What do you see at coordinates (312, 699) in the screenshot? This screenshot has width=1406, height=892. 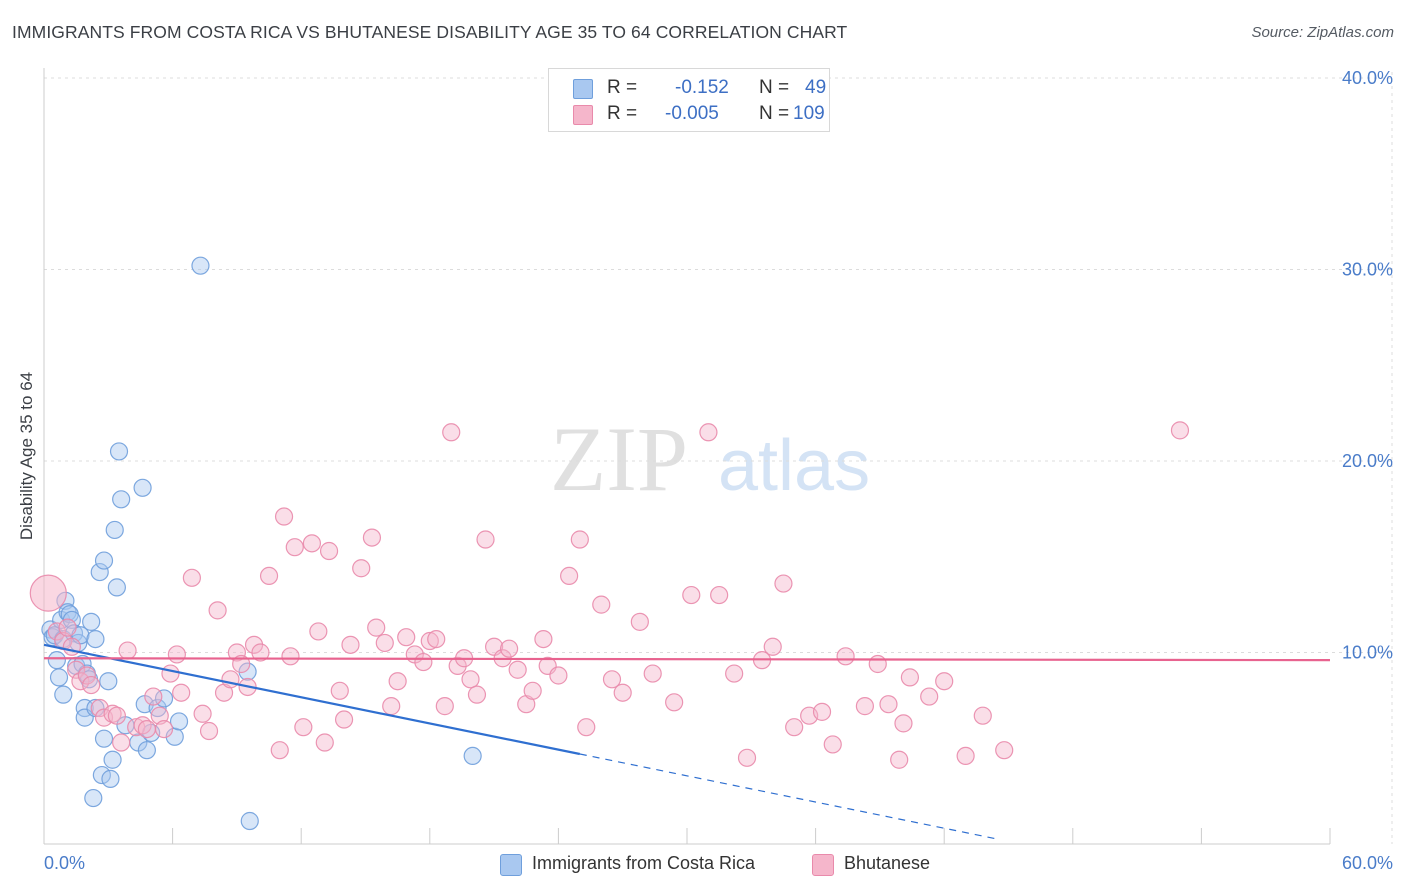 I see `costa-rica-trend-line` at bounding box center [312, 699].